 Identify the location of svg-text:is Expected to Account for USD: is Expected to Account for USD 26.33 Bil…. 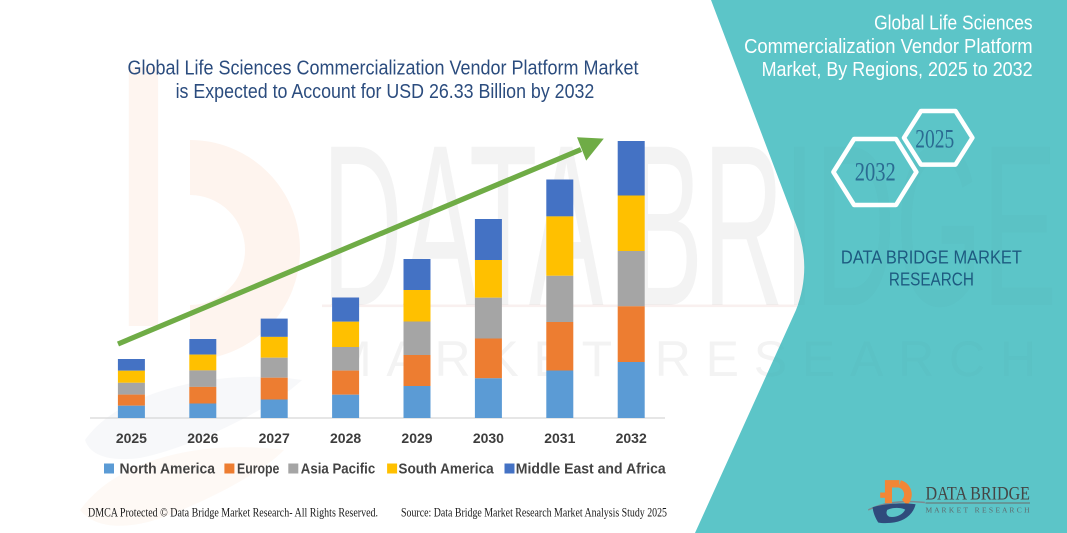
(385, 92).